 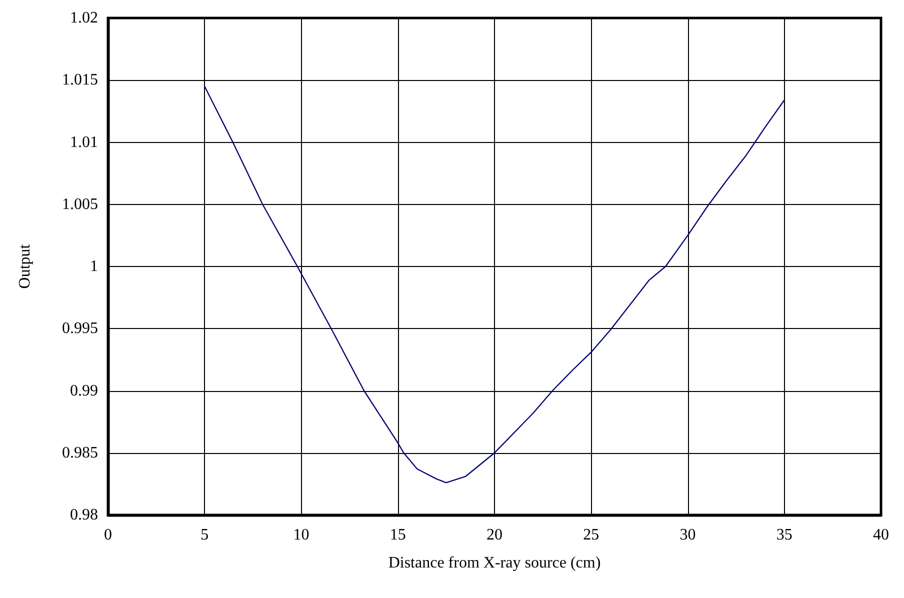 What do you see at coordinates (301, 535) in the screenshot?
I see `x-tick-label: 10` at bounding box center [301, 535].